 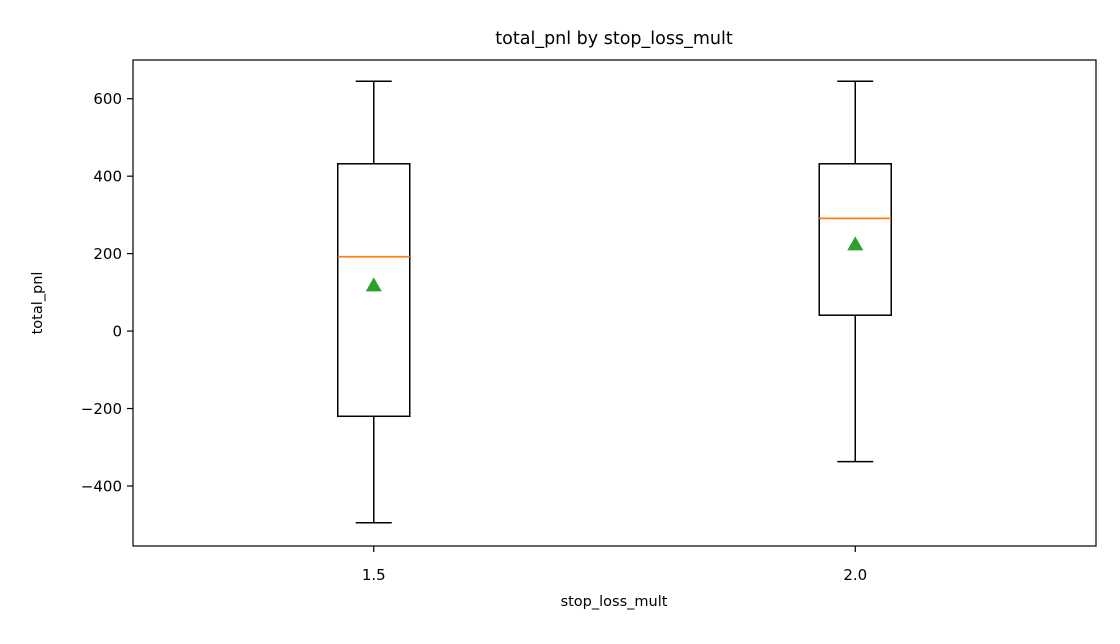 What do you see at coordinates (614, 565) in the screenshot?
I see `x-axis: 1.5 2.0` at bounding box center [614, 565].